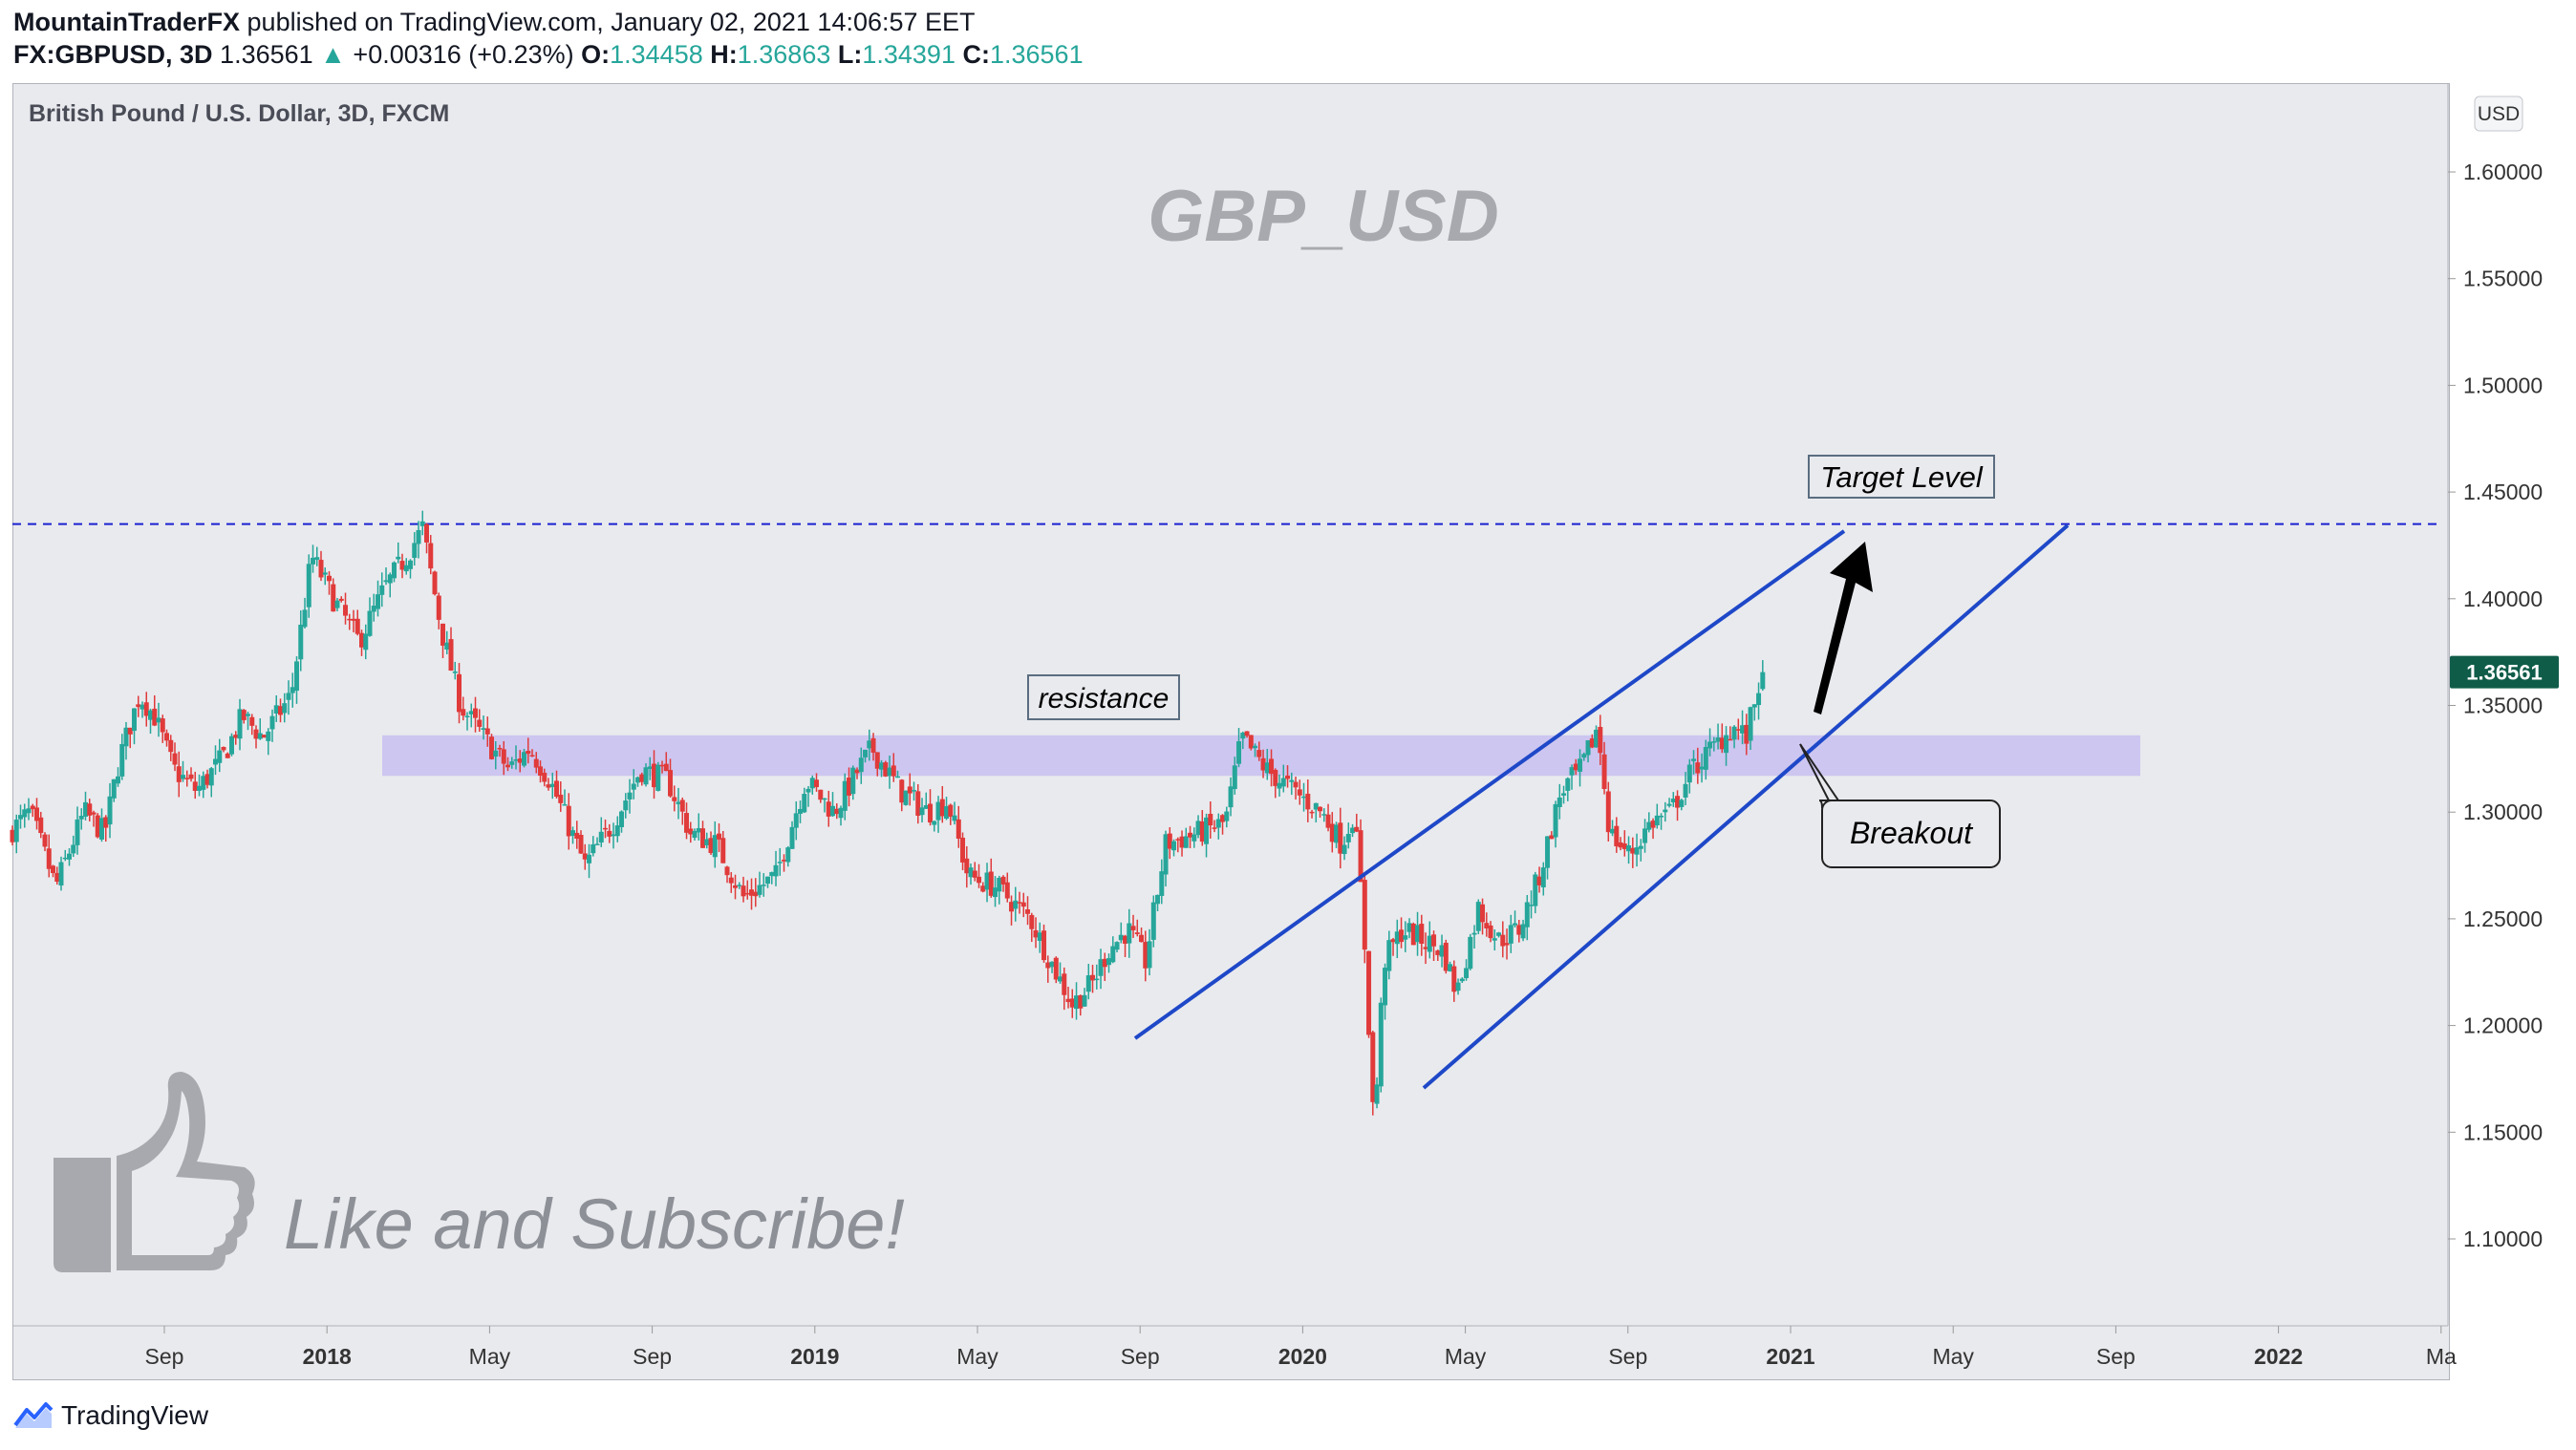  I want to click on channel-lower-line, so click(1746, 806).